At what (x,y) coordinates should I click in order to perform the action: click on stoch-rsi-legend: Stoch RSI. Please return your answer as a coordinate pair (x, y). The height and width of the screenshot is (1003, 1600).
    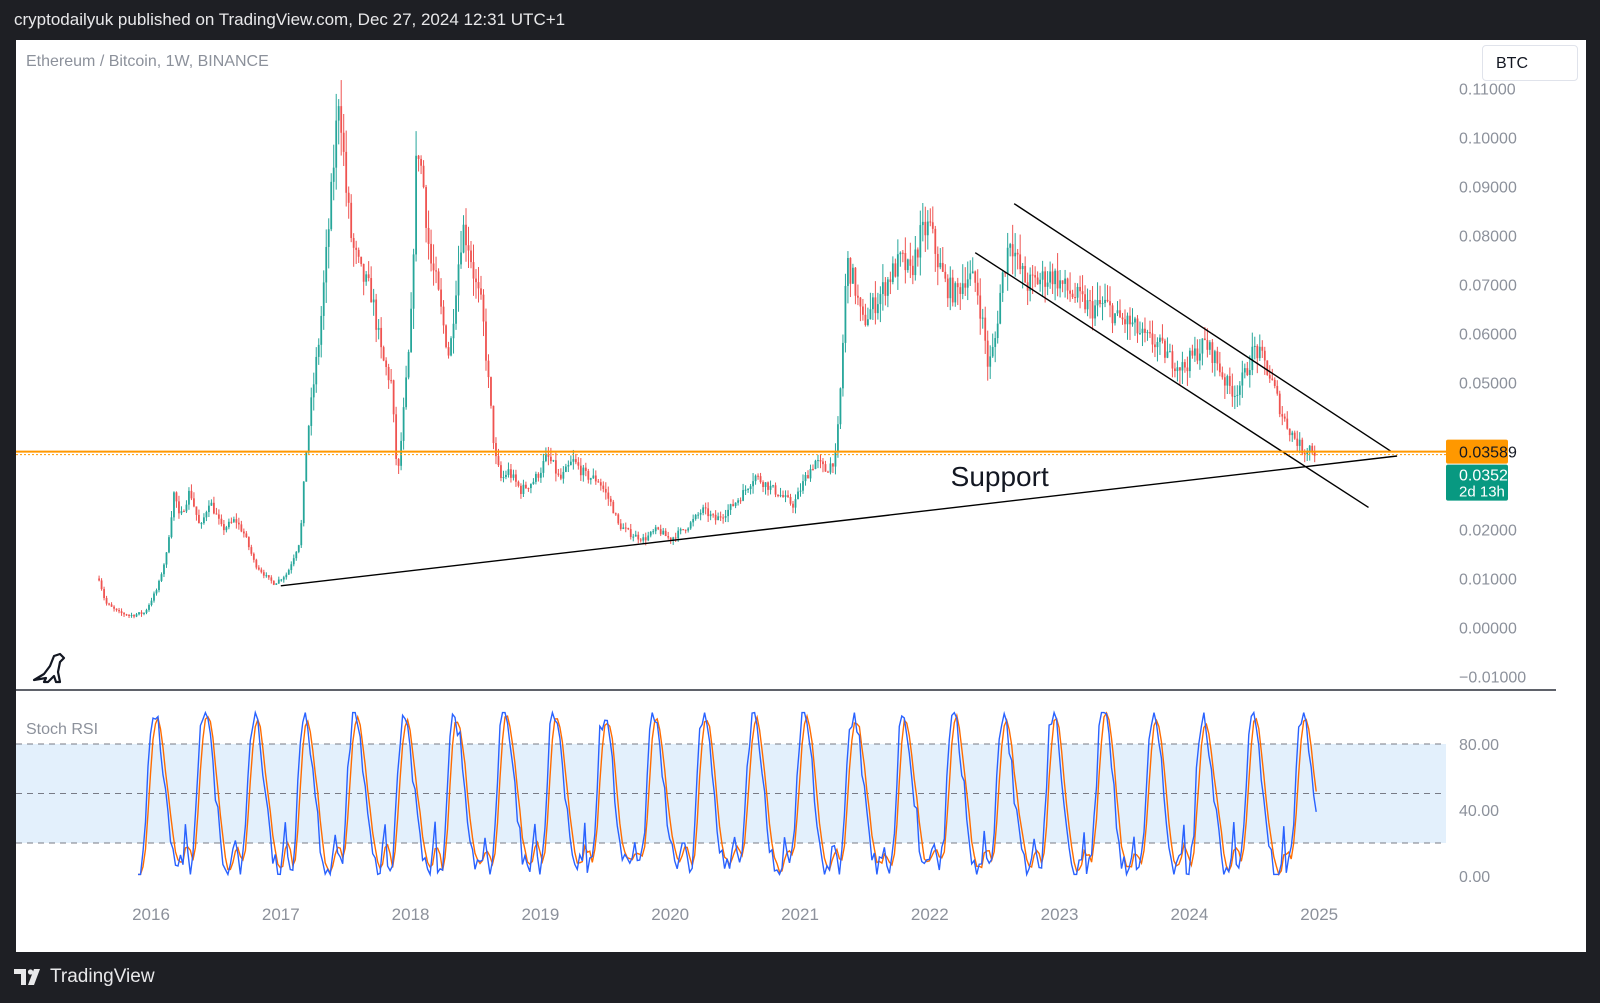
    Looking at the image, I should click on (62, 729).